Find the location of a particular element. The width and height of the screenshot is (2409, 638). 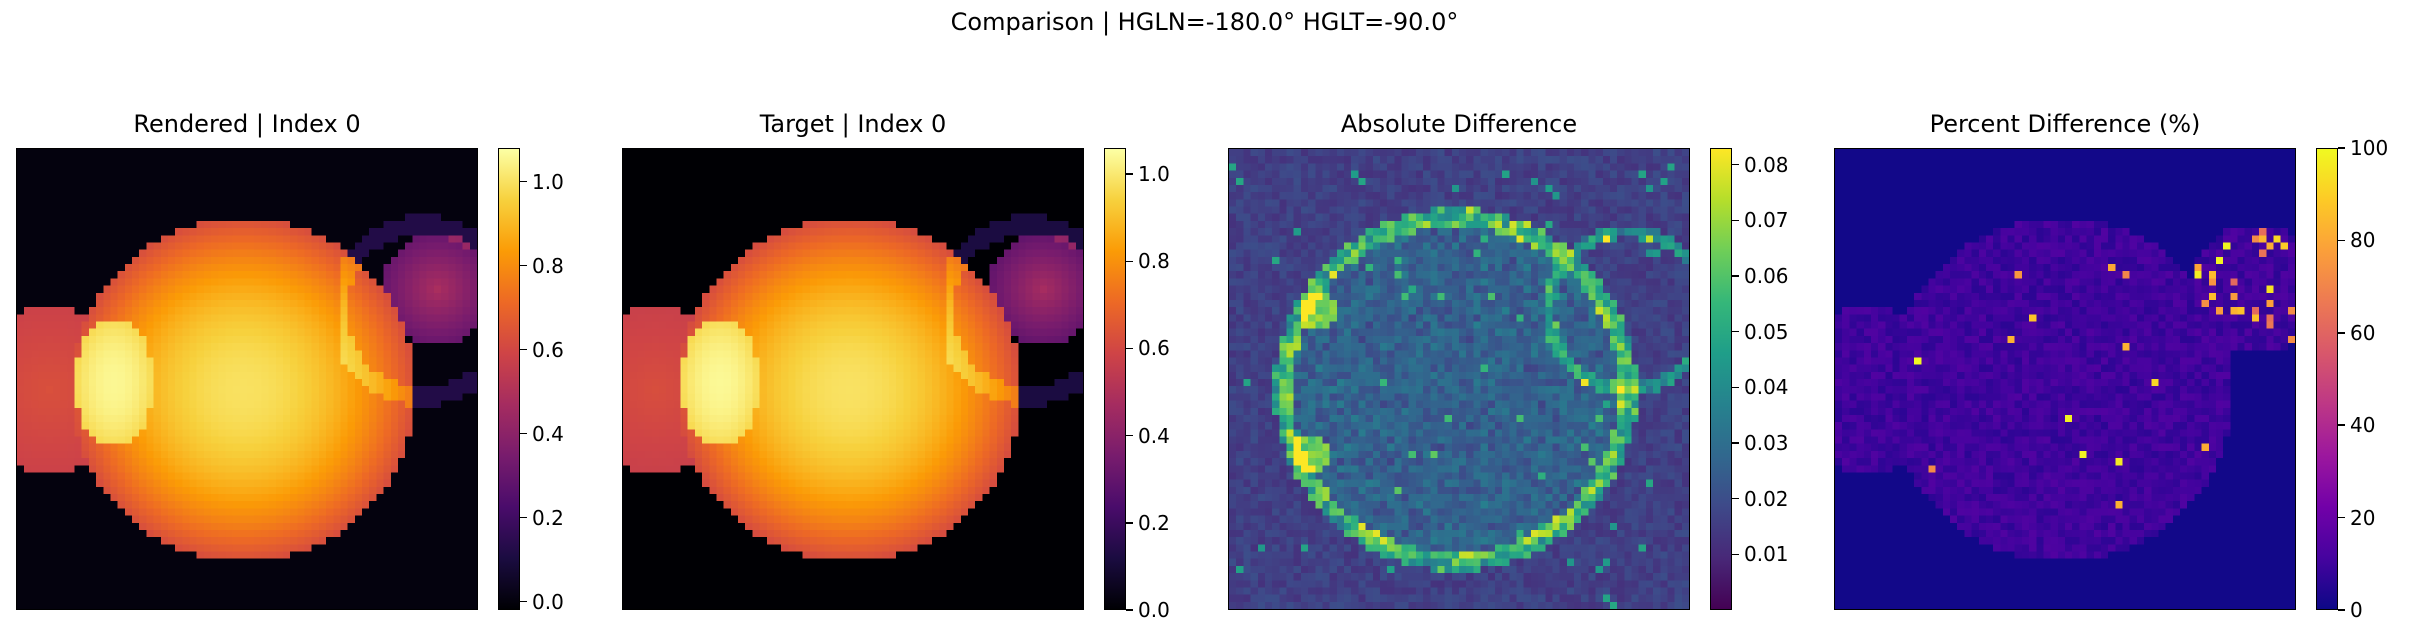

colorbar-percent-difference is located at coordinates (2327, 379).